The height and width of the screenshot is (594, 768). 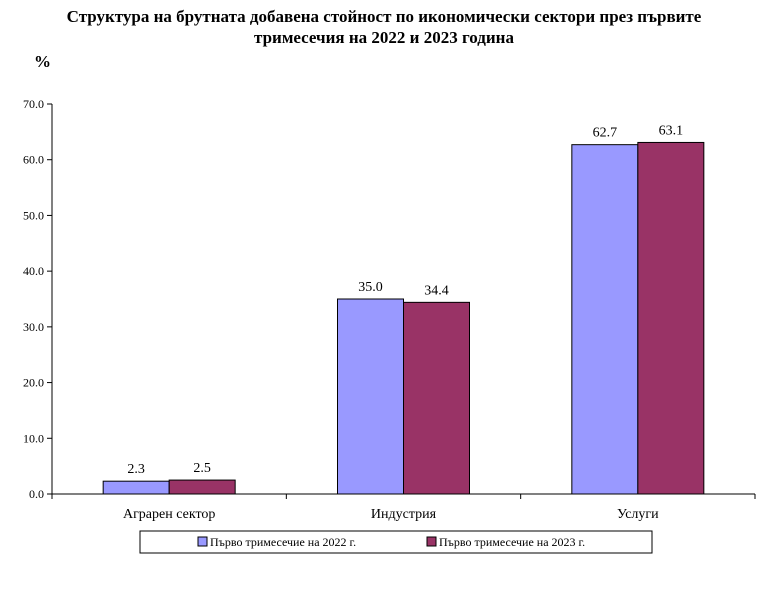 What do you see at coordinates (33, 160) in the screenshot?
I see `y-tick-label: 60.0` at bounding box center [33, 160].